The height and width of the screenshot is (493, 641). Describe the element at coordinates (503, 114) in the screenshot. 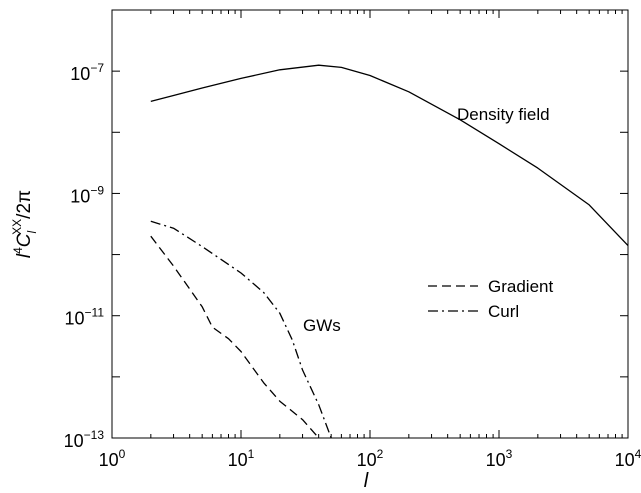

I see `annotation-density-field: Density field` at that location.